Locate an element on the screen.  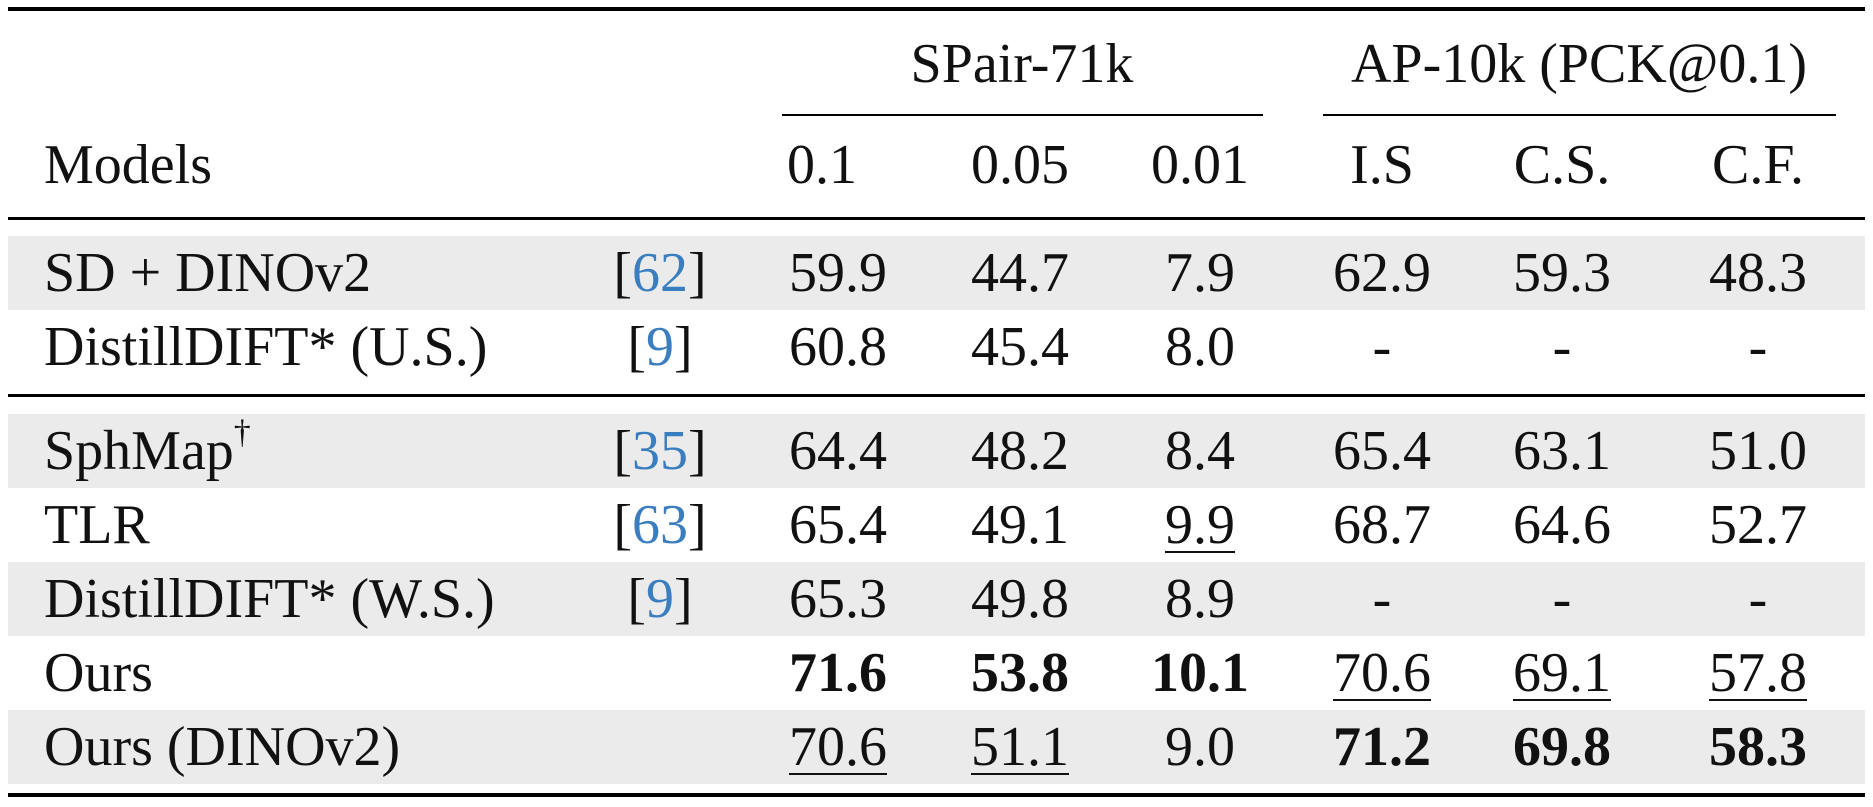
col-header-models: Models is located at coordinates (128, 165).